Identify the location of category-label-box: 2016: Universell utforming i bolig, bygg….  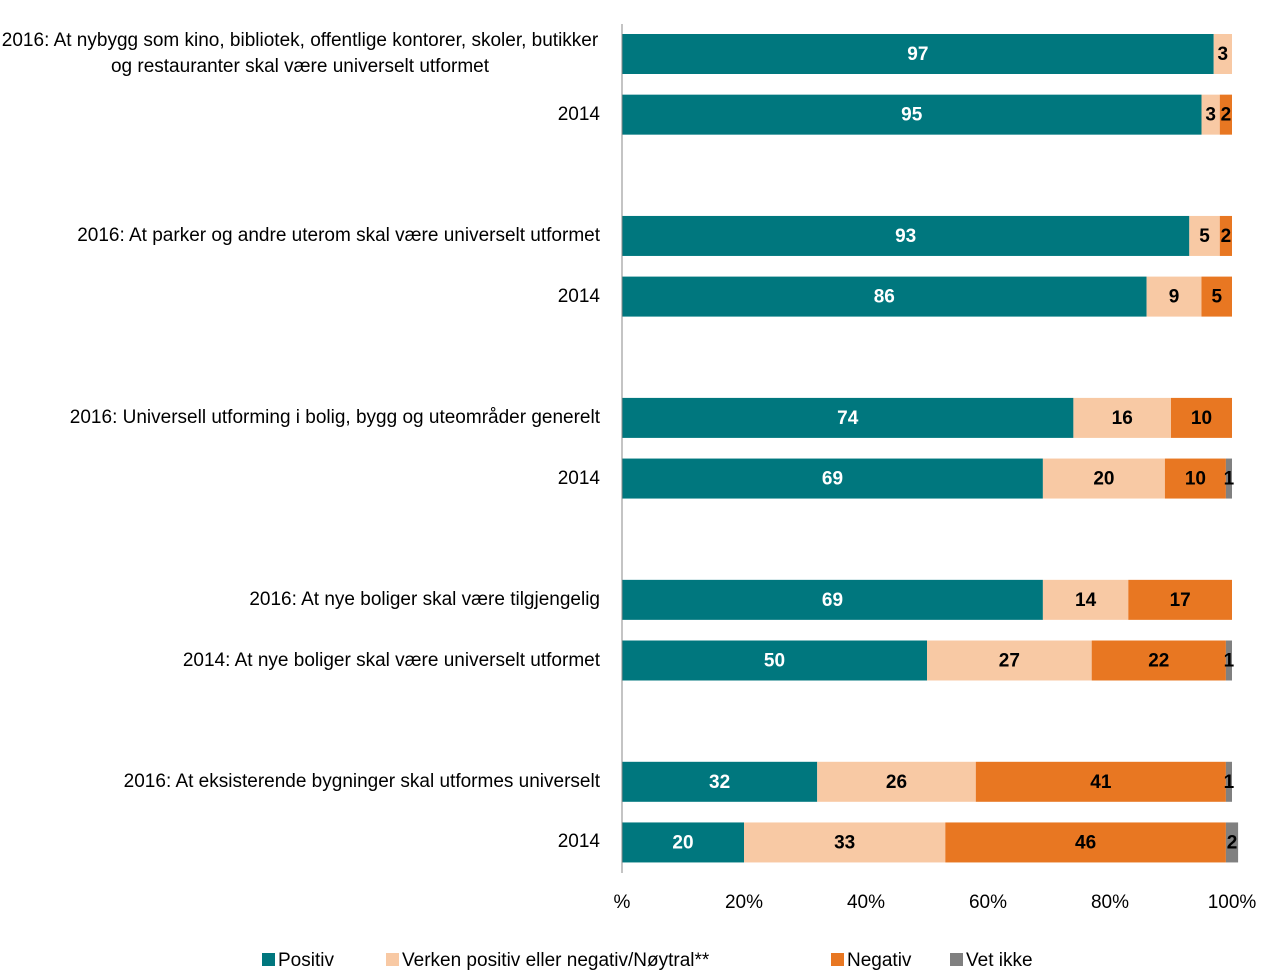
(300, 418).